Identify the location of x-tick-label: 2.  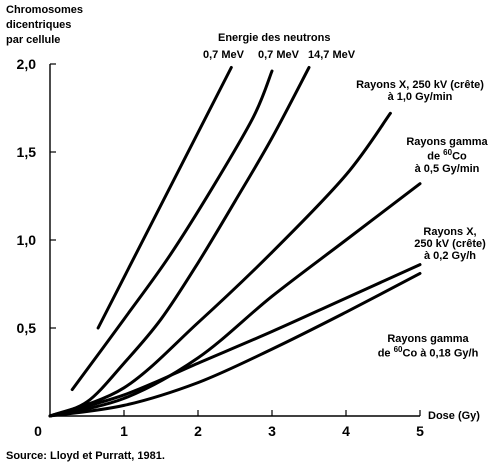
(198, 431).